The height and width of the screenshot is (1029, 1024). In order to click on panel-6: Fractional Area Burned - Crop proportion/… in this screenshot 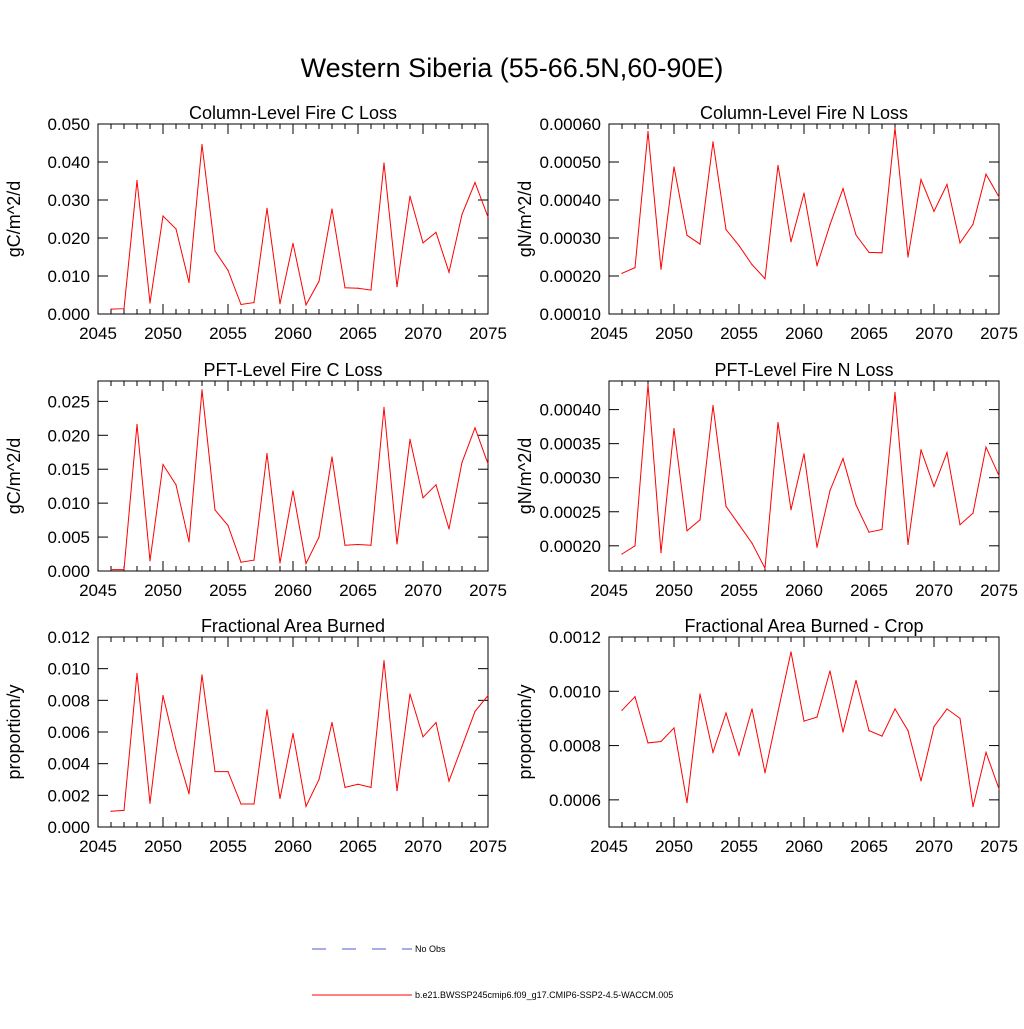, I will do `click(766, 736)`.